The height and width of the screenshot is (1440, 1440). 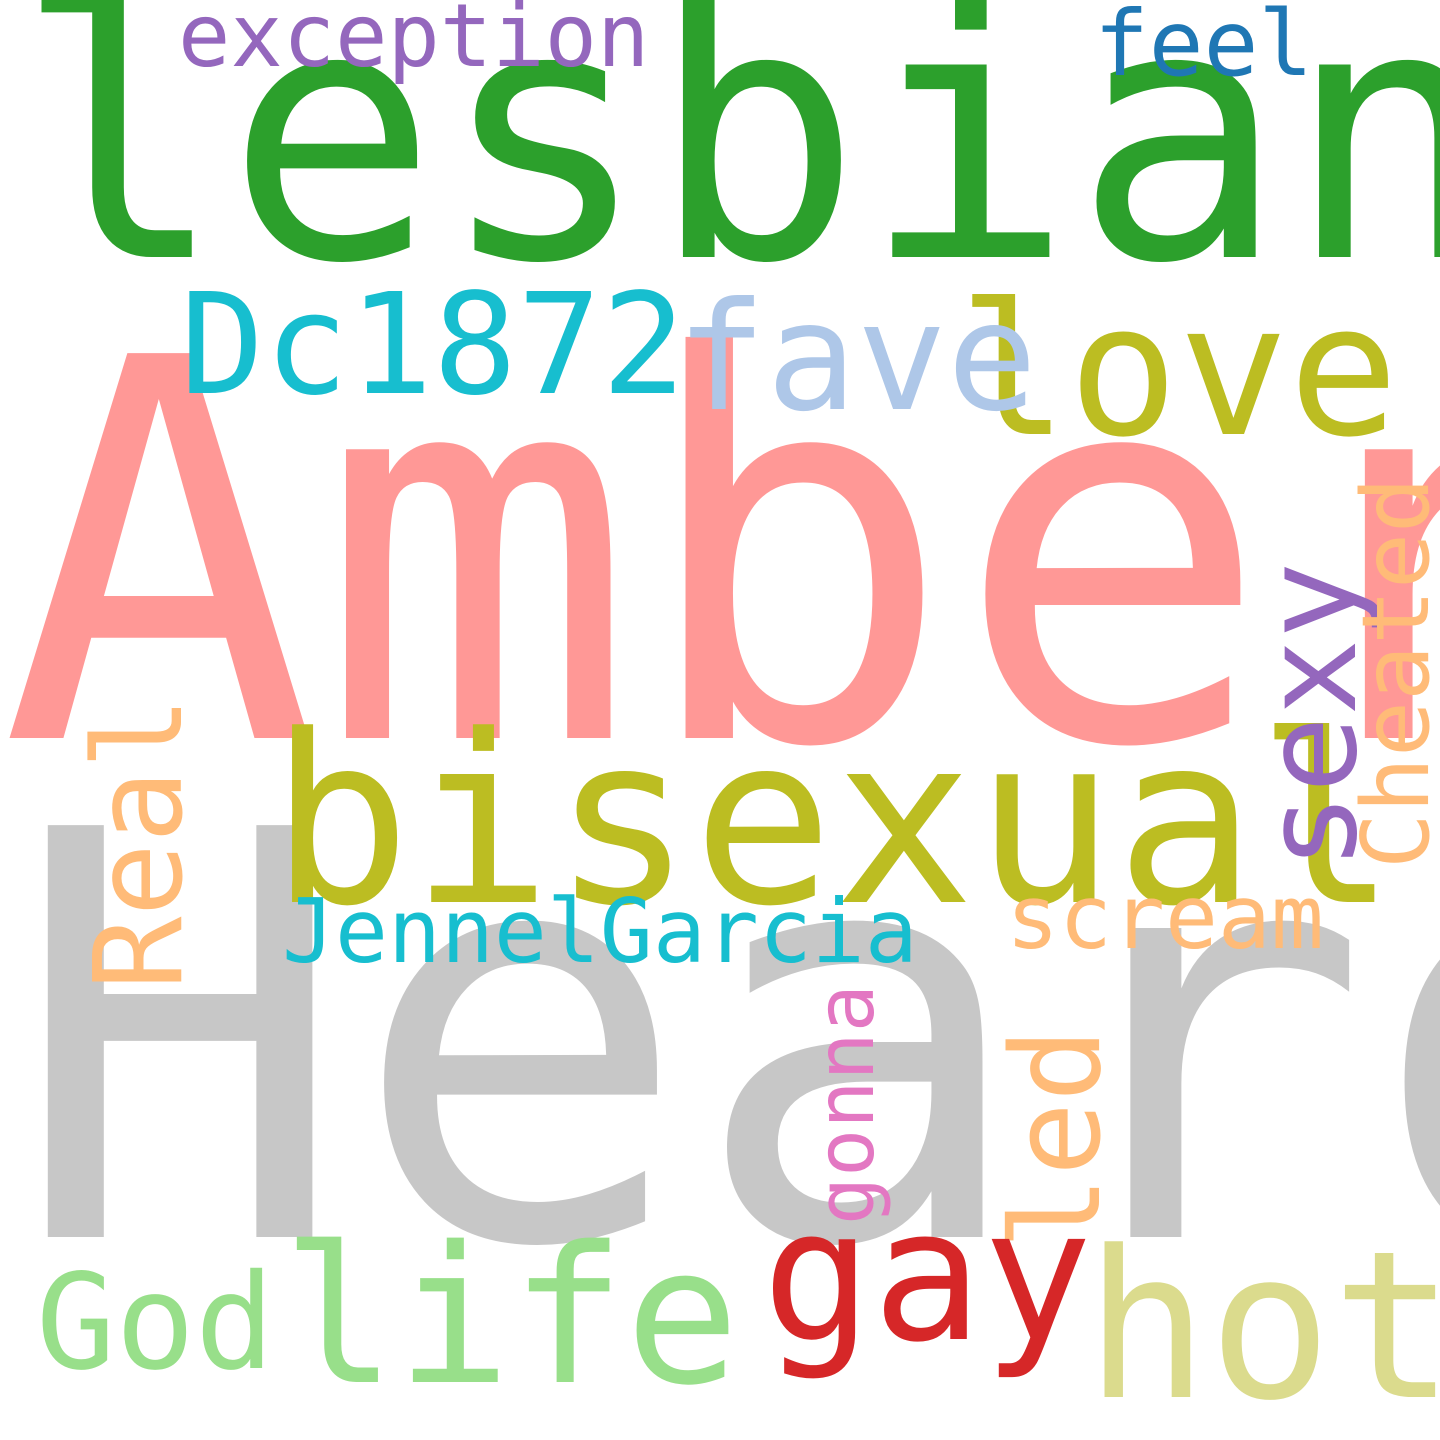 What do you see at coordinates (1178, 371) in the screenshot?
I see `word-love: love` at bounding box center [1178, 371].